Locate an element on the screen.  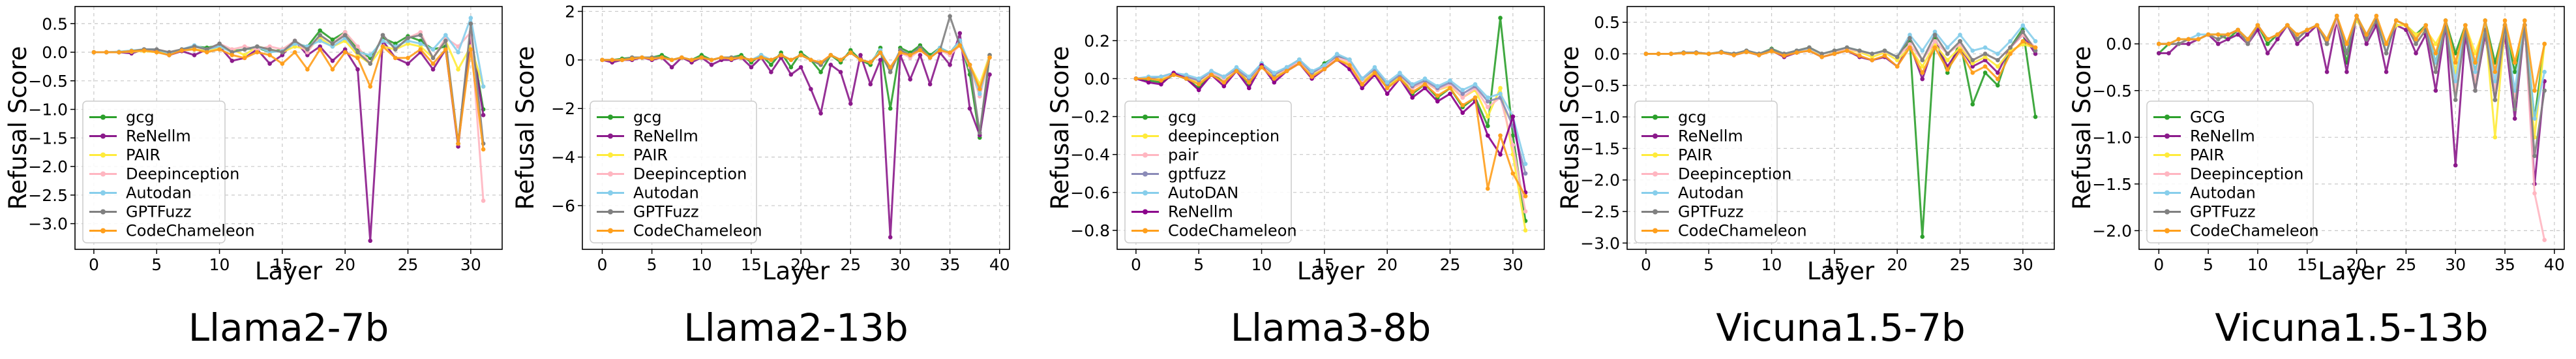
legend-label: CodeChameleon is located at coordinates (2254, 231).